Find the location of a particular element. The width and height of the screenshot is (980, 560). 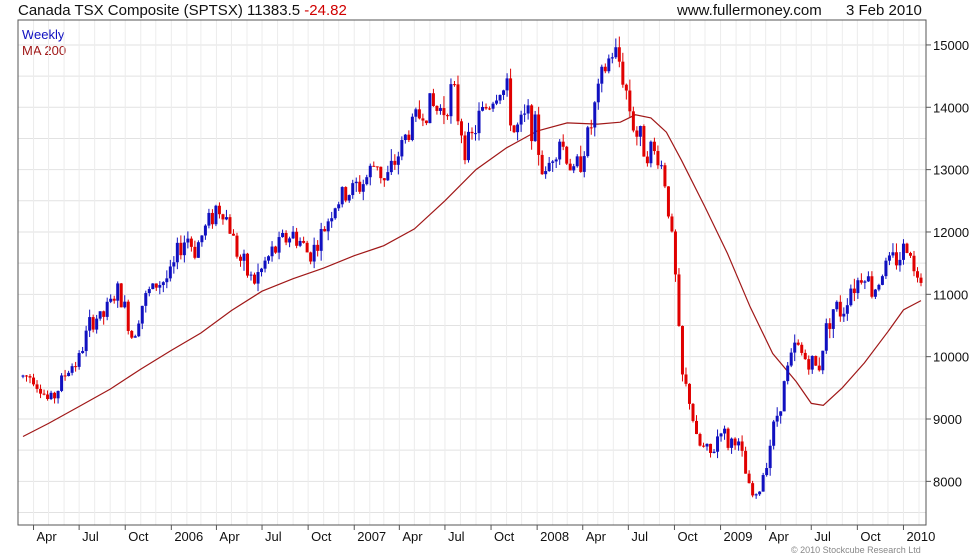

x-tick-label: 2008 is located at coordinates (554, 536).